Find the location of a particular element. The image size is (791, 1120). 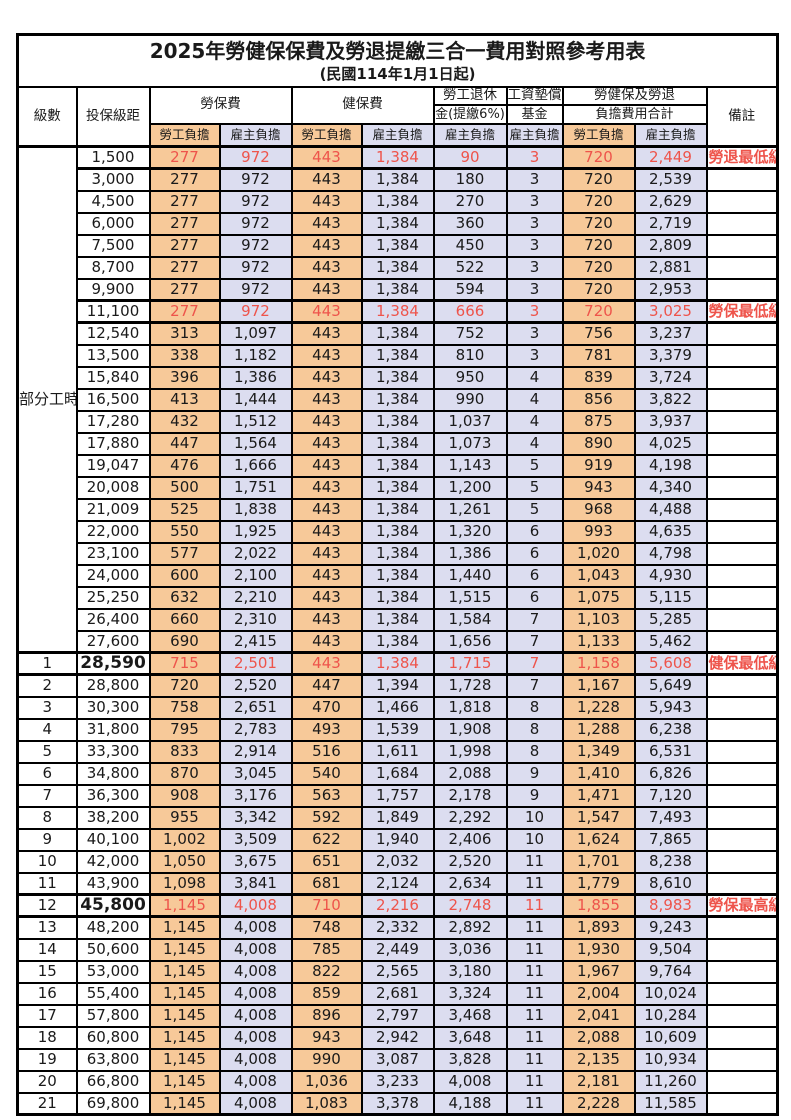

bracket-cell: 15,840 is located at coordinates (113, 377).